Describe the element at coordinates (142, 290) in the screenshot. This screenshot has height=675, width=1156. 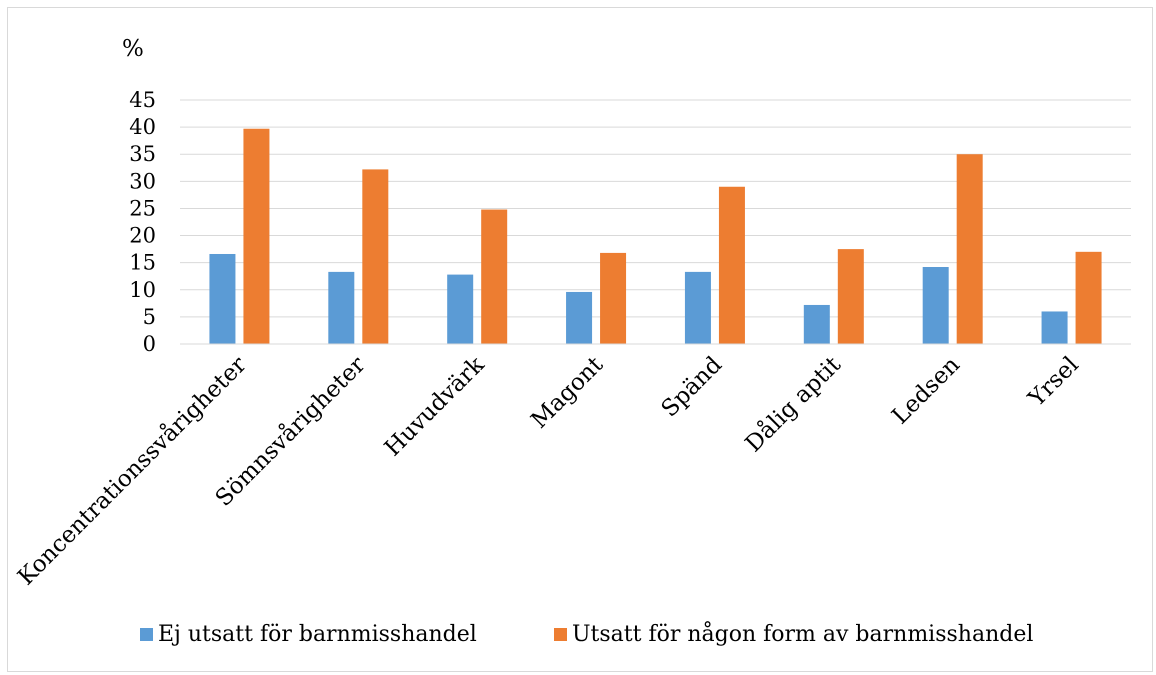
I see `y-tick-label: 10` at that location.